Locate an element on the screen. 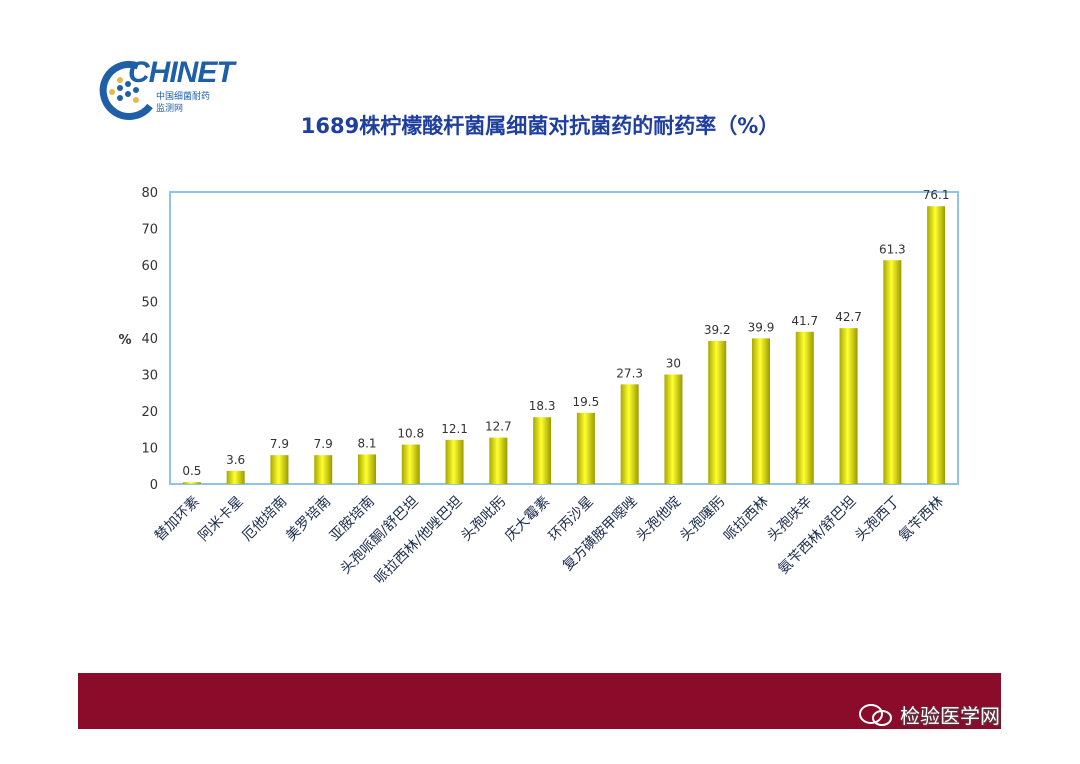  x-tick-label: 头孢西丁 is located at coordinates (877, 519).